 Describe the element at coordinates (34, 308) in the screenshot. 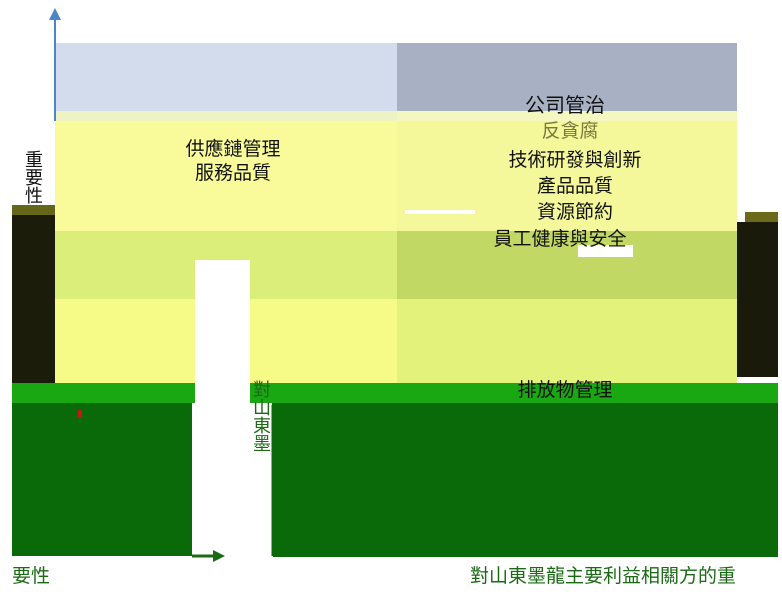

I see `left-dark-bar` at that location.